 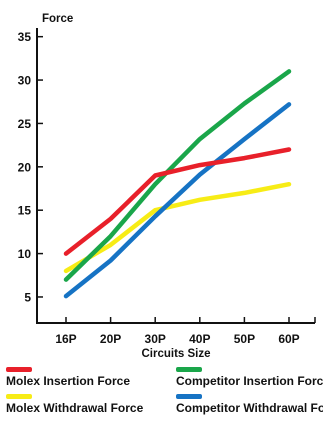 I want to click on y-tick-label: 25, so click(x=25, y=124).